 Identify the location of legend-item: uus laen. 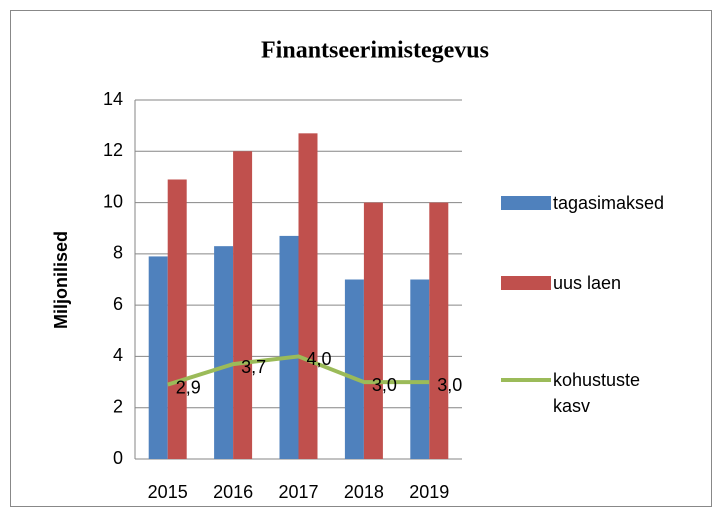
(587, 283).